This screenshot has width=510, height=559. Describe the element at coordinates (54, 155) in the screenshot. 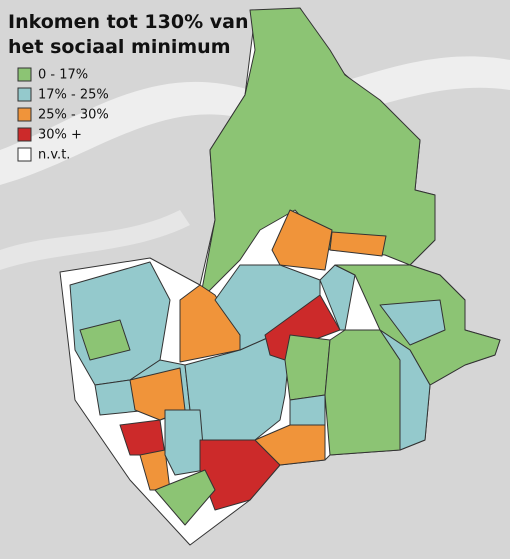

I see `legend-label: n.v.t.` at that location.